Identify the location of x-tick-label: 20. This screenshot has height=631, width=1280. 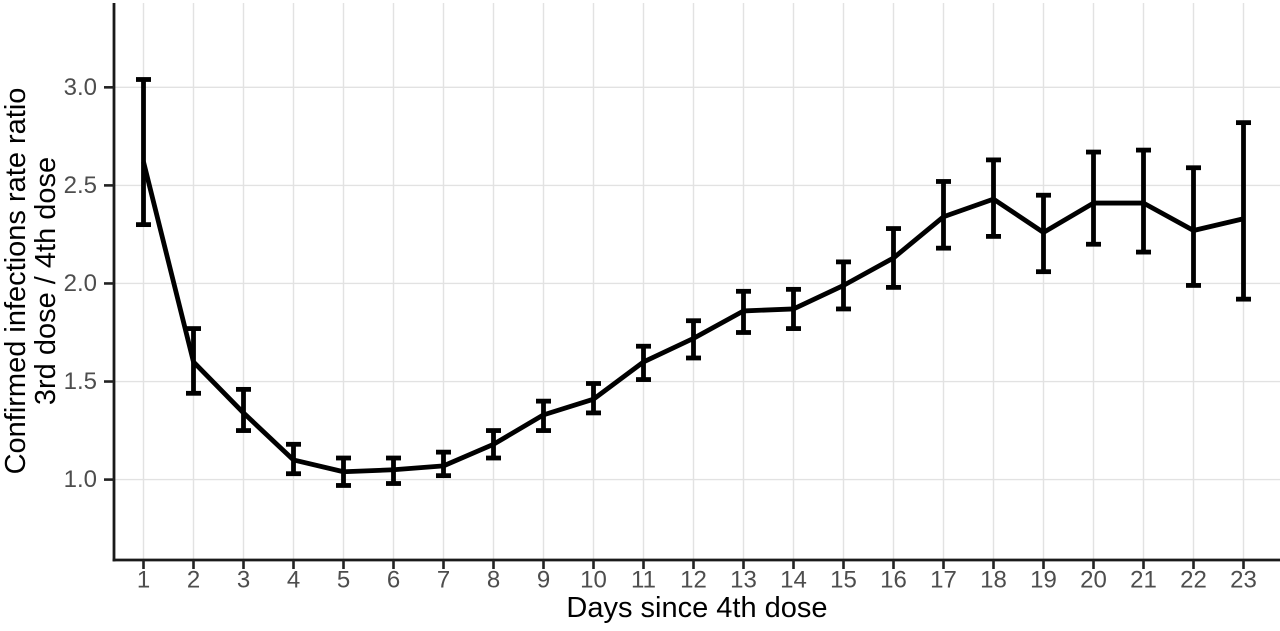
(1093, 580).